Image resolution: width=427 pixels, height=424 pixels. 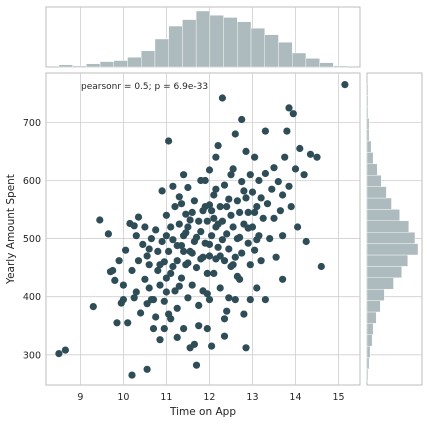 What do you see at coordinates (32, 239) in the screenshot?
I see `y-tick-label: 500` at bounding box center [32, 239].